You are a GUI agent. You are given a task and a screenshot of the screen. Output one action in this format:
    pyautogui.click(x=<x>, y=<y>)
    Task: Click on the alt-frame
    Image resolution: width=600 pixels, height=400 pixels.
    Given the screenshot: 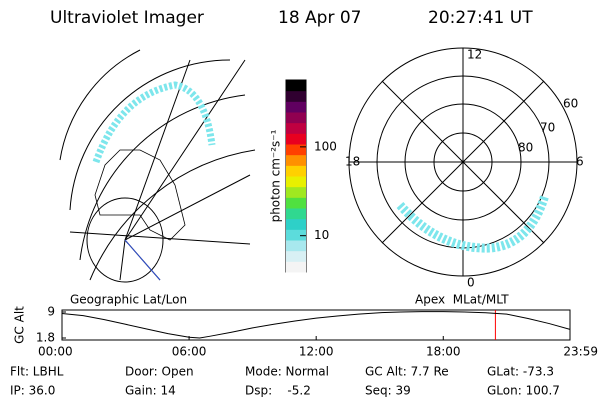 What is the action you would take?
    pyautogui.click(x=316, y=325)
    